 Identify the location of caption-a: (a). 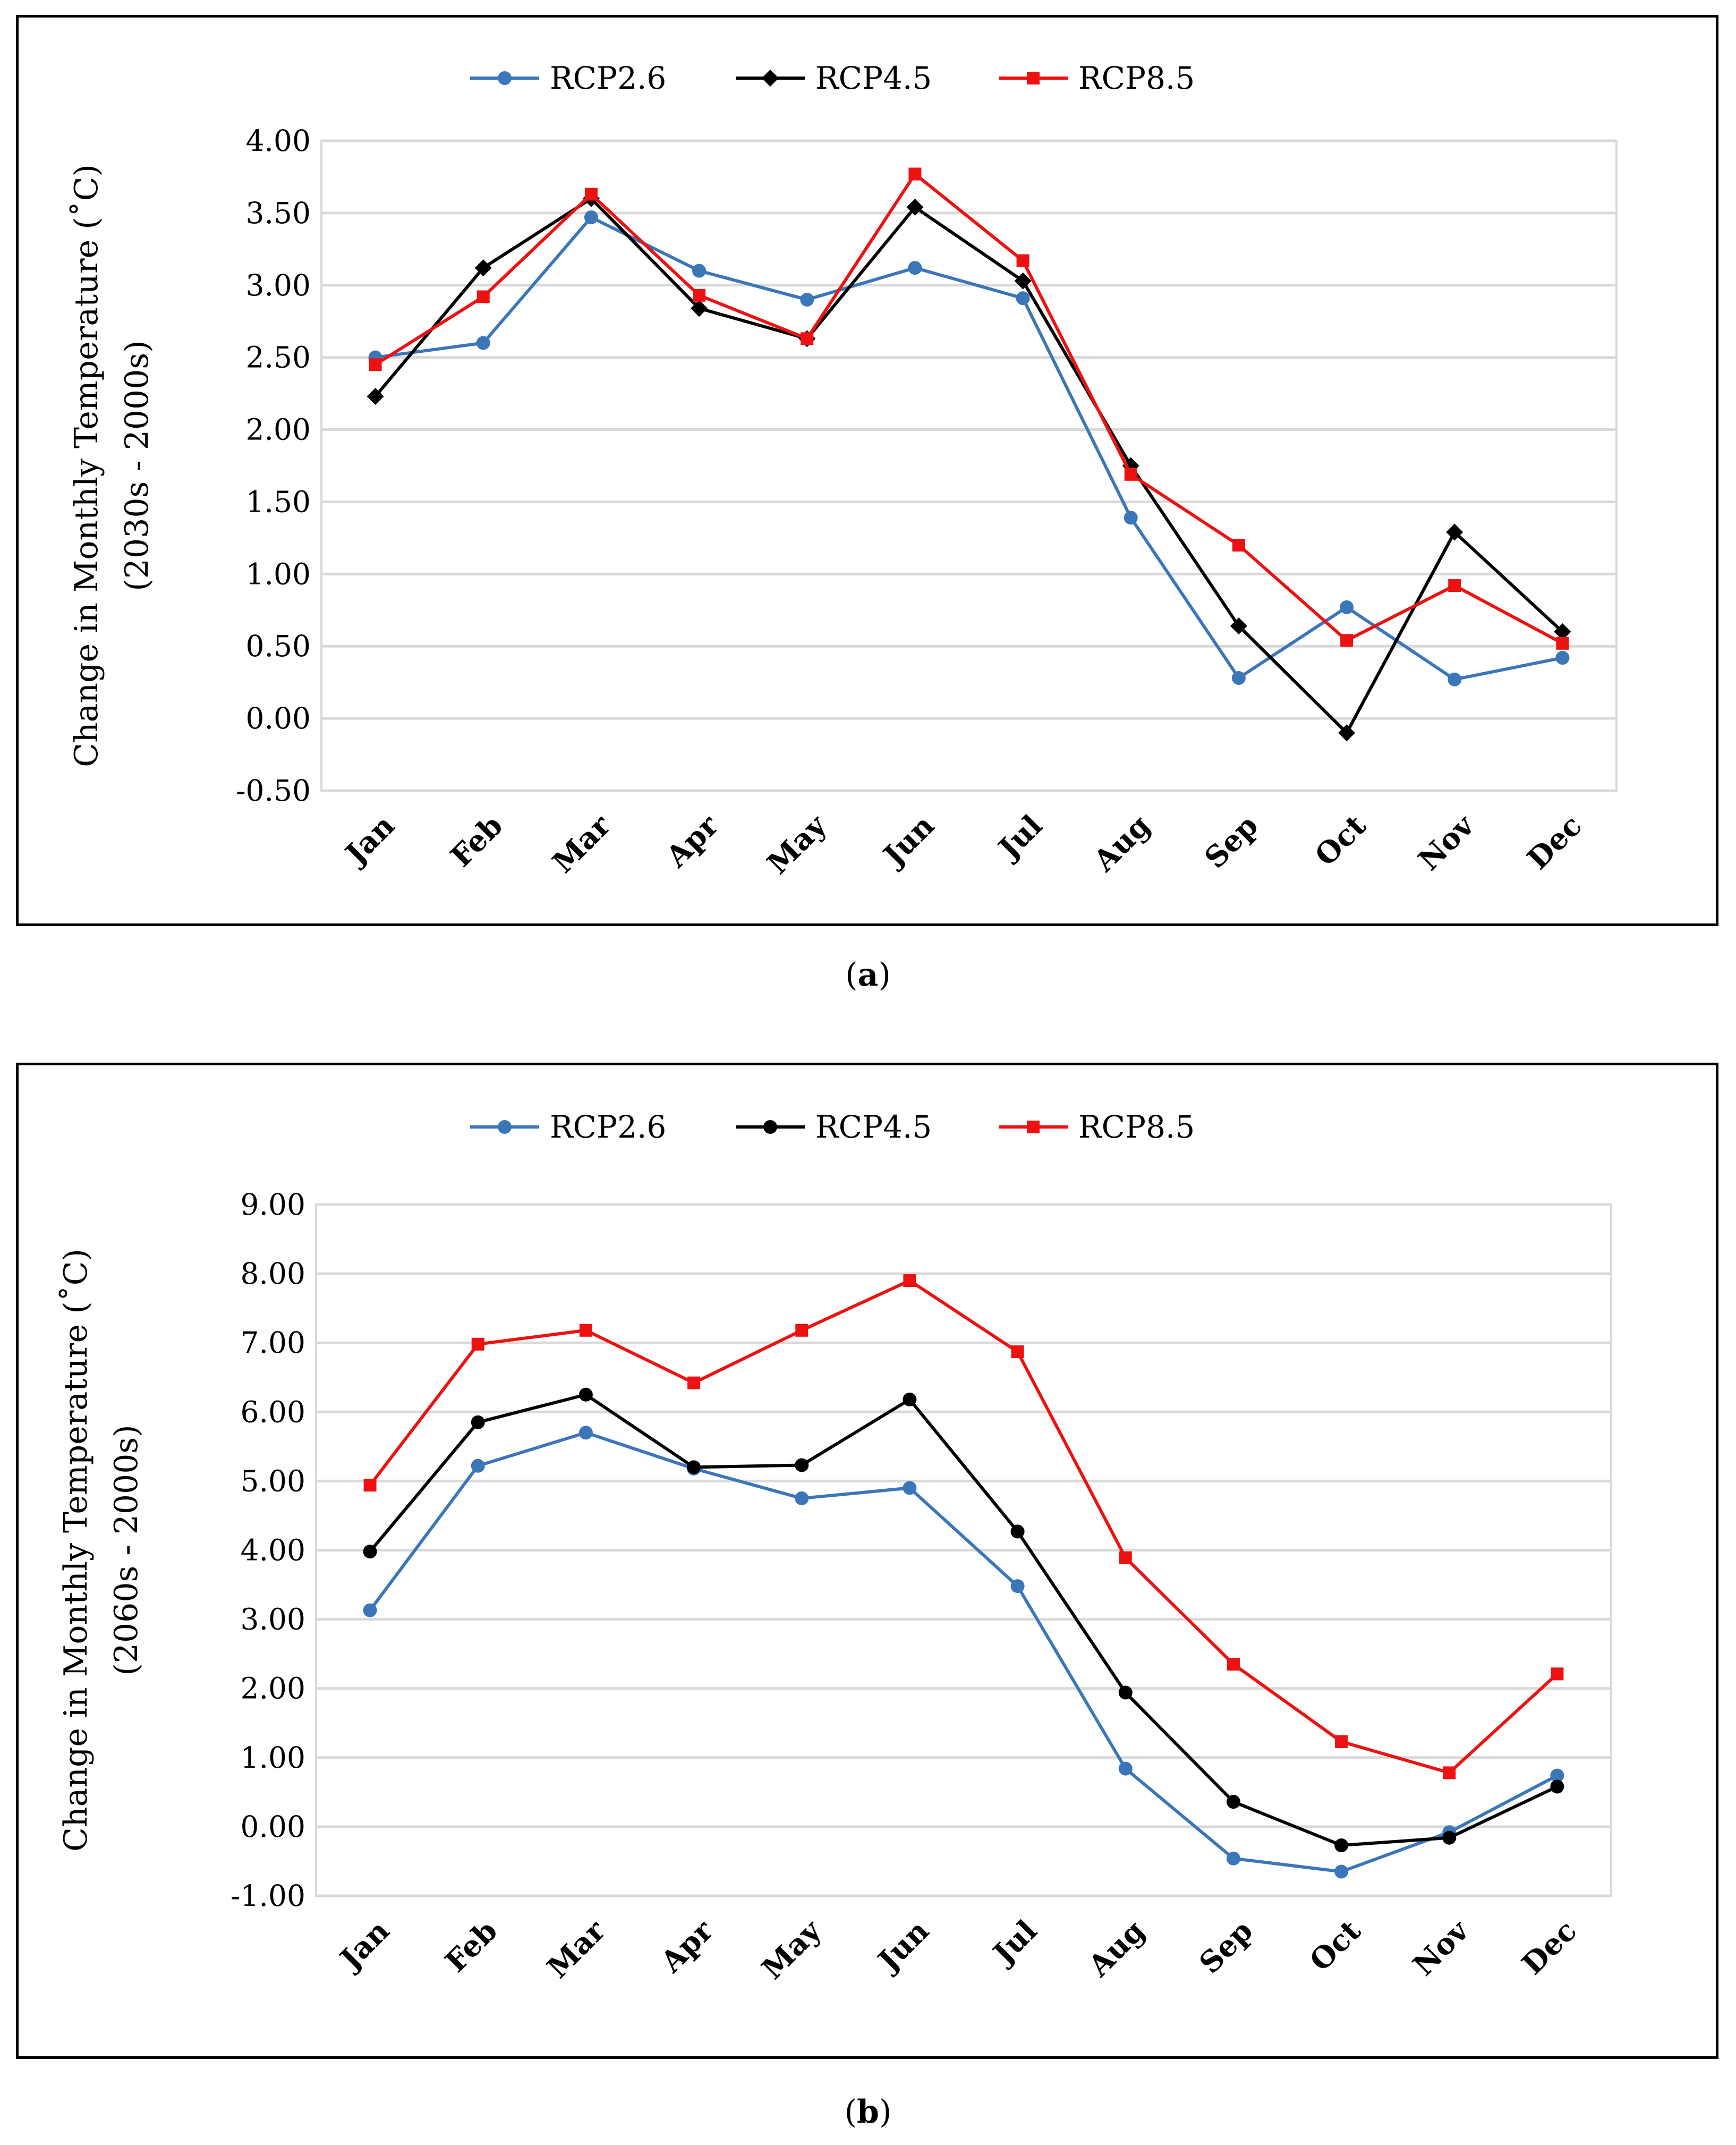
(868, 975).